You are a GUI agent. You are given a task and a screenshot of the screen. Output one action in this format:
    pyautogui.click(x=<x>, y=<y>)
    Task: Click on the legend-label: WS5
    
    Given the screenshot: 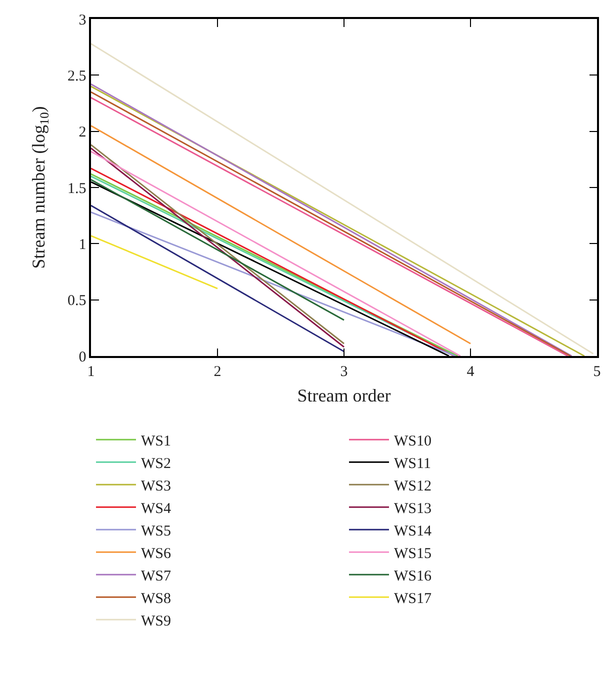 What is the action you would take?
    pyautogui.click(x=156, y=532)
    